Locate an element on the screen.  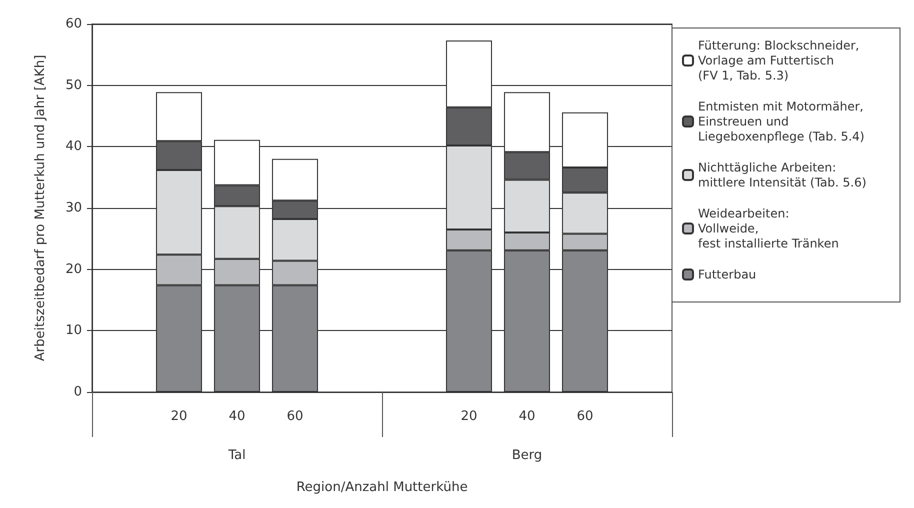
y-tick-label: 50 is located at coordinates (73, 85).